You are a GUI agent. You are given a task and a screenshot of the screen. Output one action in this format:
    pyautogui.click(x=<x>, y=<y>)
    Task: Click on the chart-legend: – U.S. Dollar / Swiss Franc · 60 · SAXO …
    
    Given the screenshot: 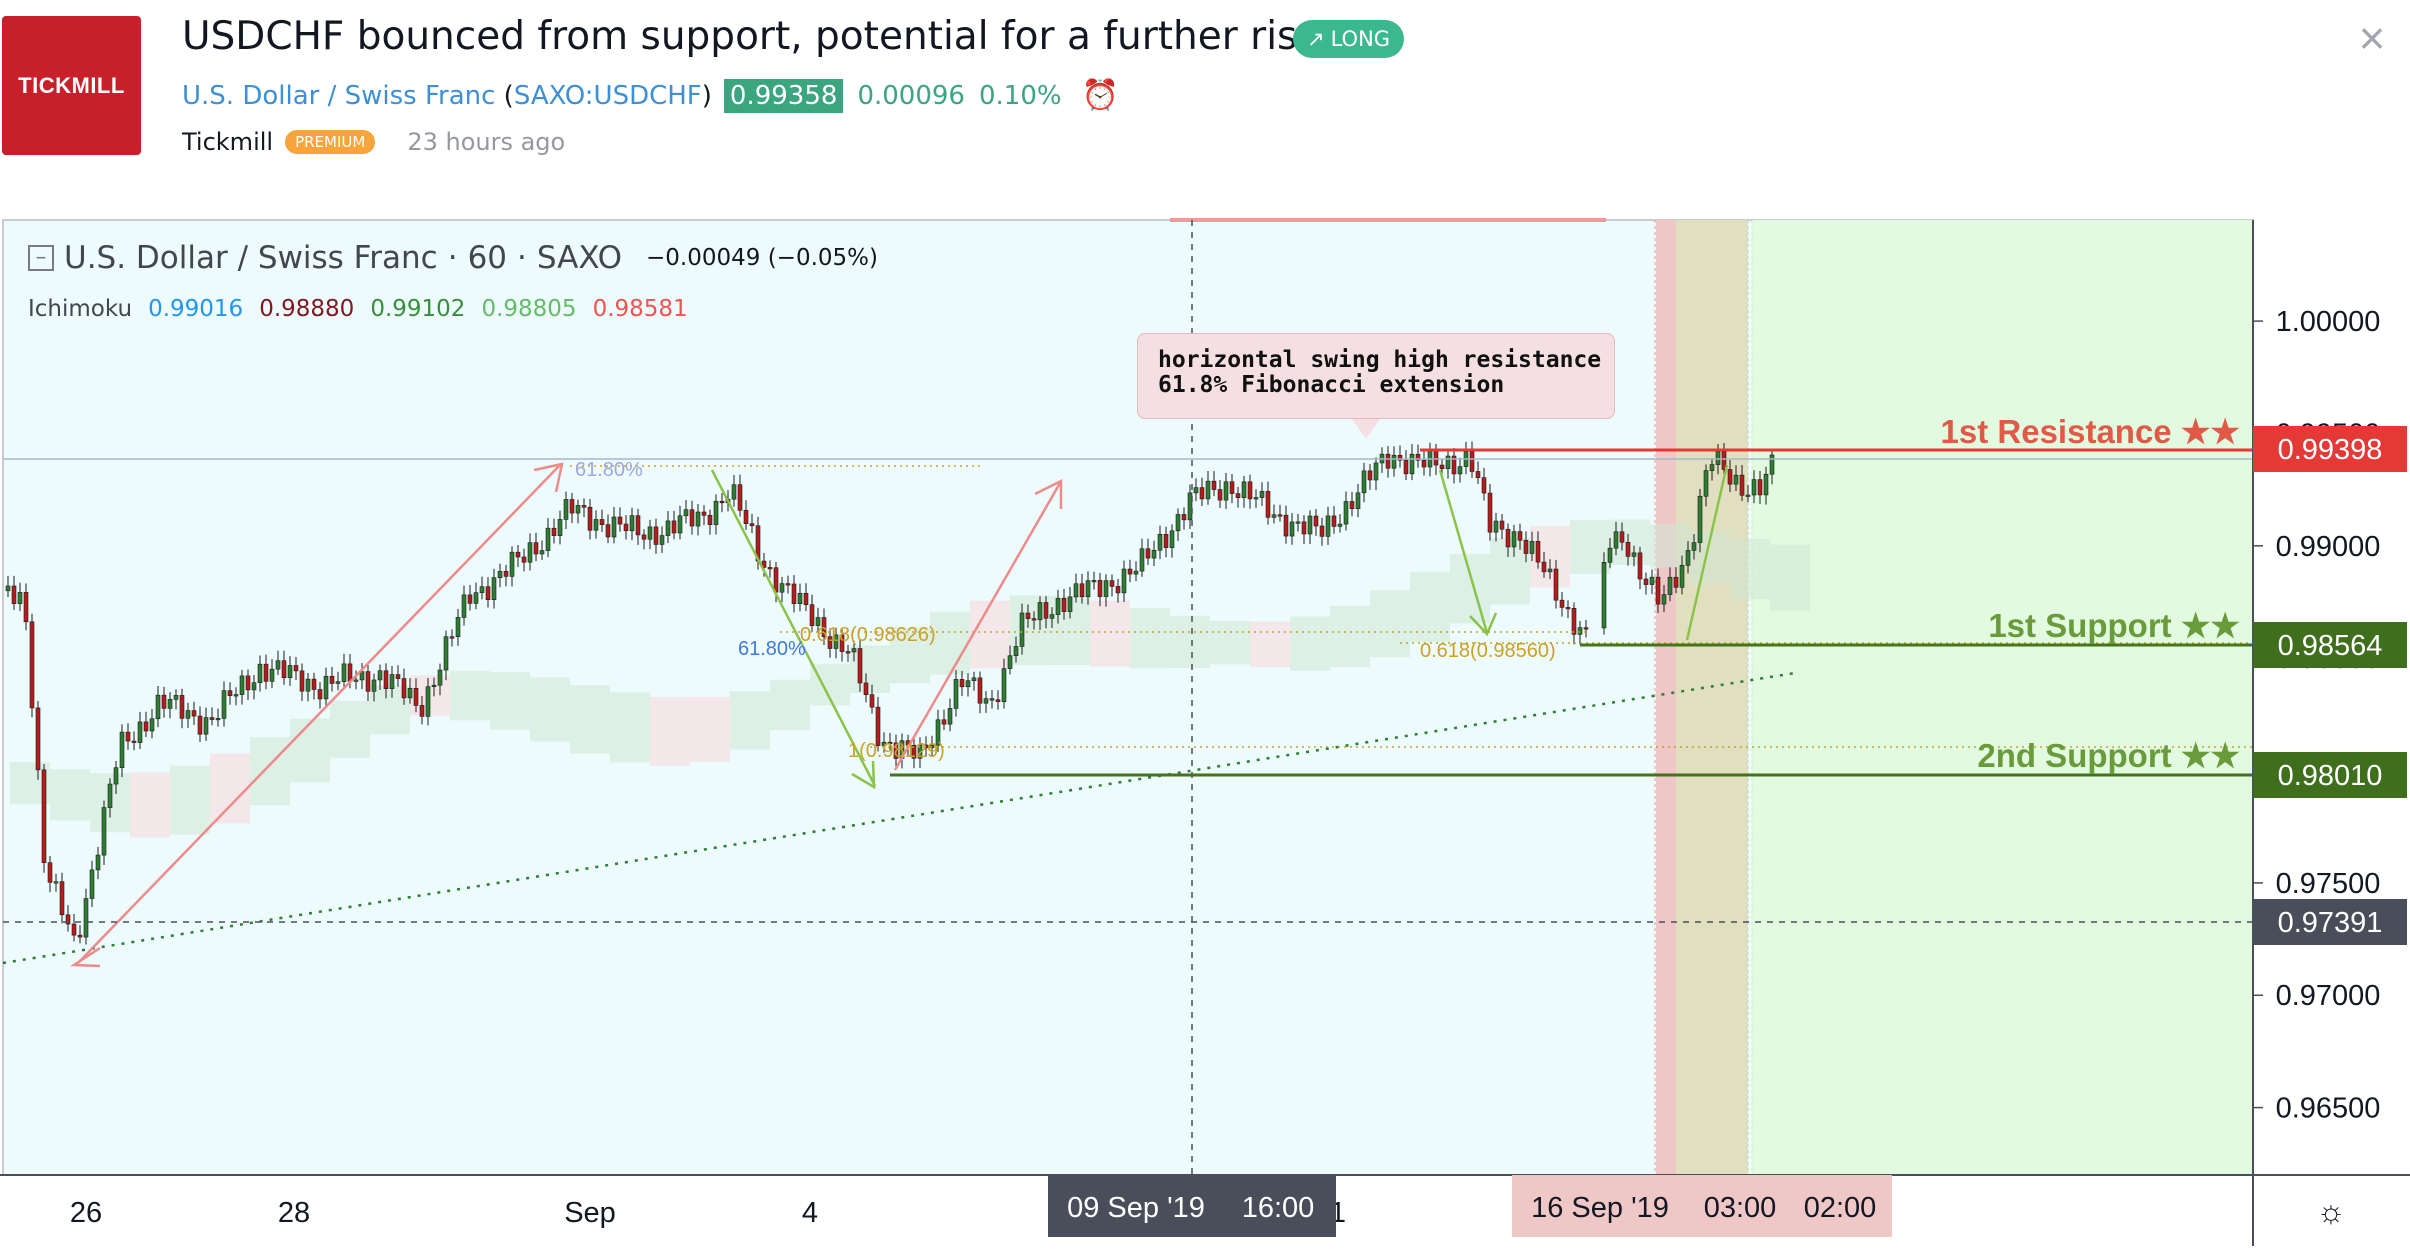 What is the action you would take?
    pyautogui.click(x=453, y=258)
    